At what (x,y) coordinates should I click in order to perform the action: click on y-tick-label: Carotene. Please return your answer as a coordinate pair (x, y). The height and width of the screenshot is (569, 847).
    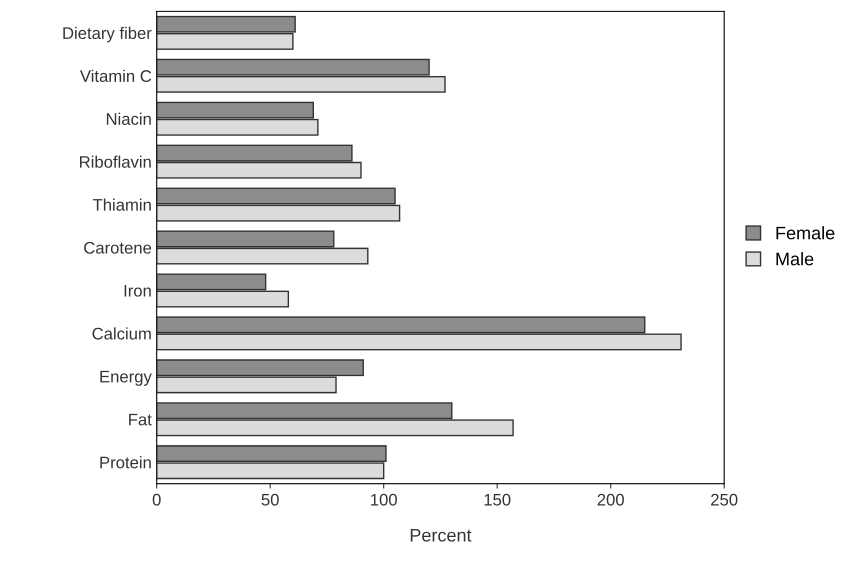
    Looking at the image, I should click on (118, 248).